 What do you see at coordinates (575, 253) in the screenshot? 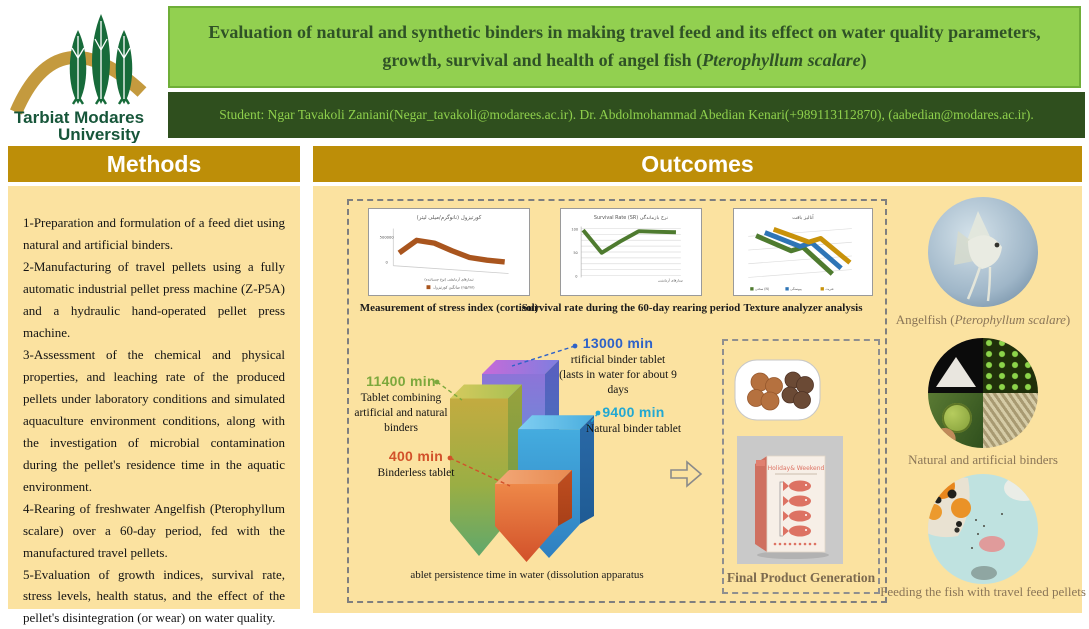
I see `svg-text: 50` at bounding box center [575, 253].